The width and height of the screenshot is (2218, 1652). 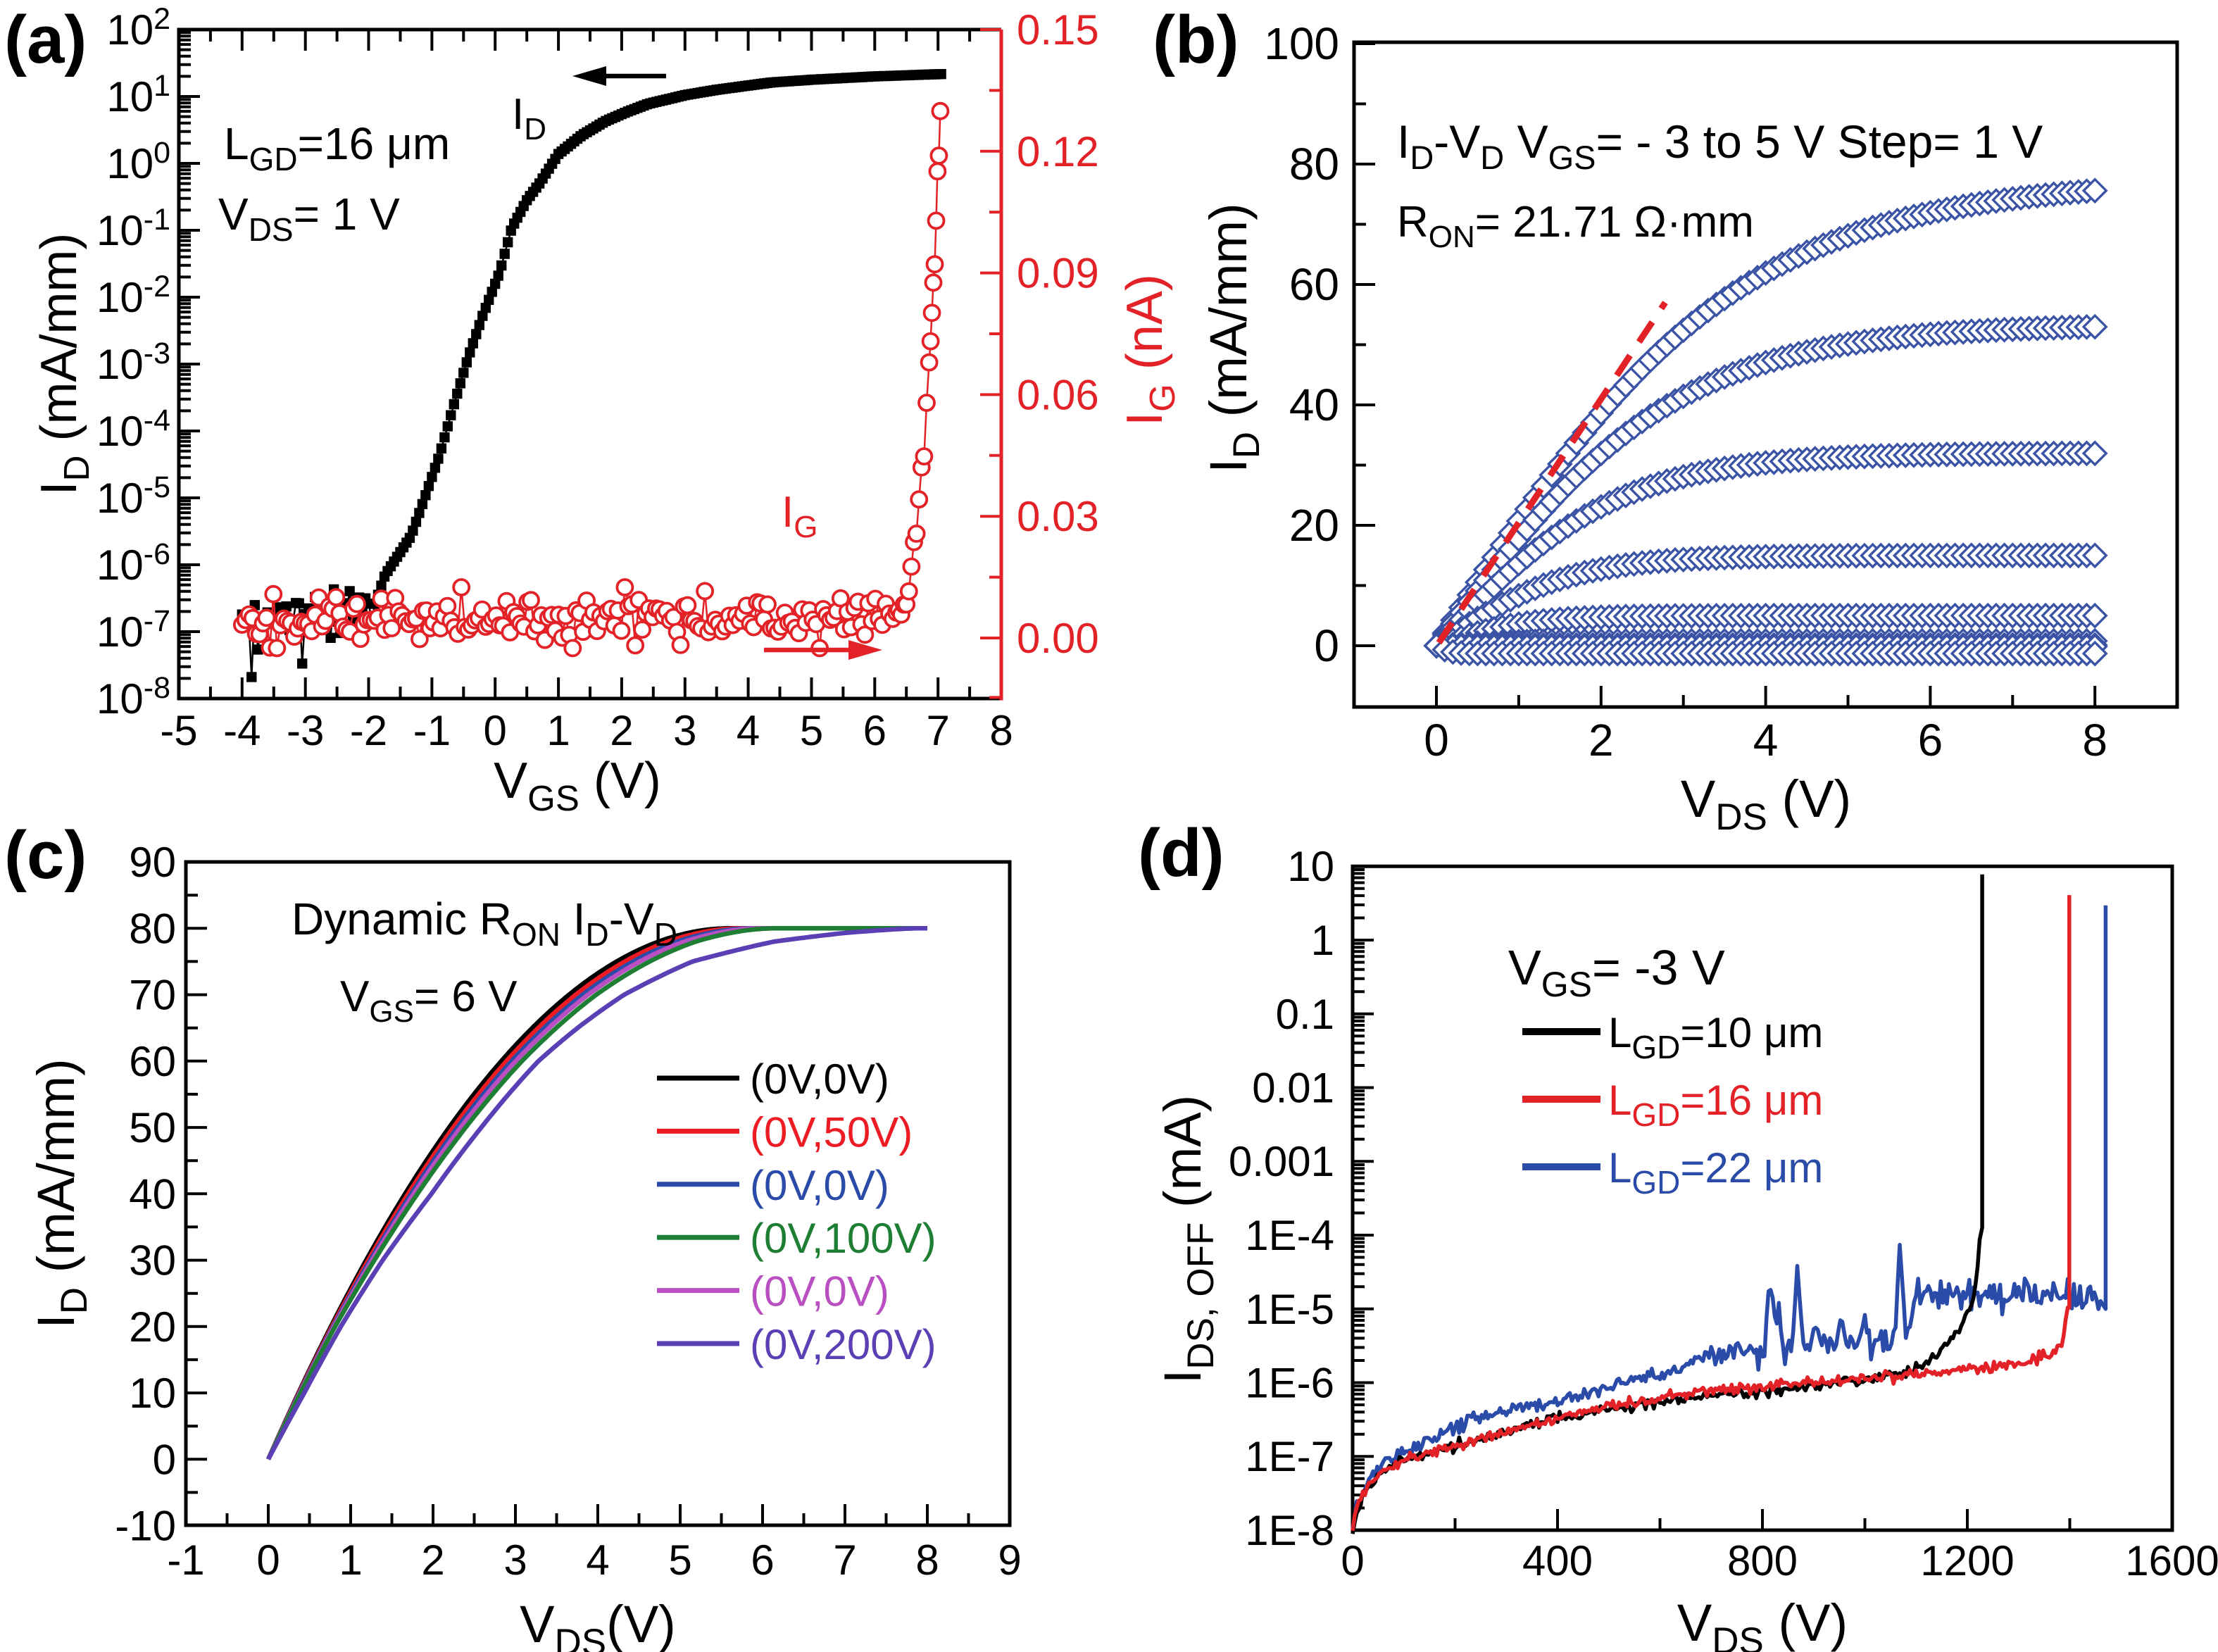 I want to click on svg-text: 0.00, so click(x=1058, y=638).